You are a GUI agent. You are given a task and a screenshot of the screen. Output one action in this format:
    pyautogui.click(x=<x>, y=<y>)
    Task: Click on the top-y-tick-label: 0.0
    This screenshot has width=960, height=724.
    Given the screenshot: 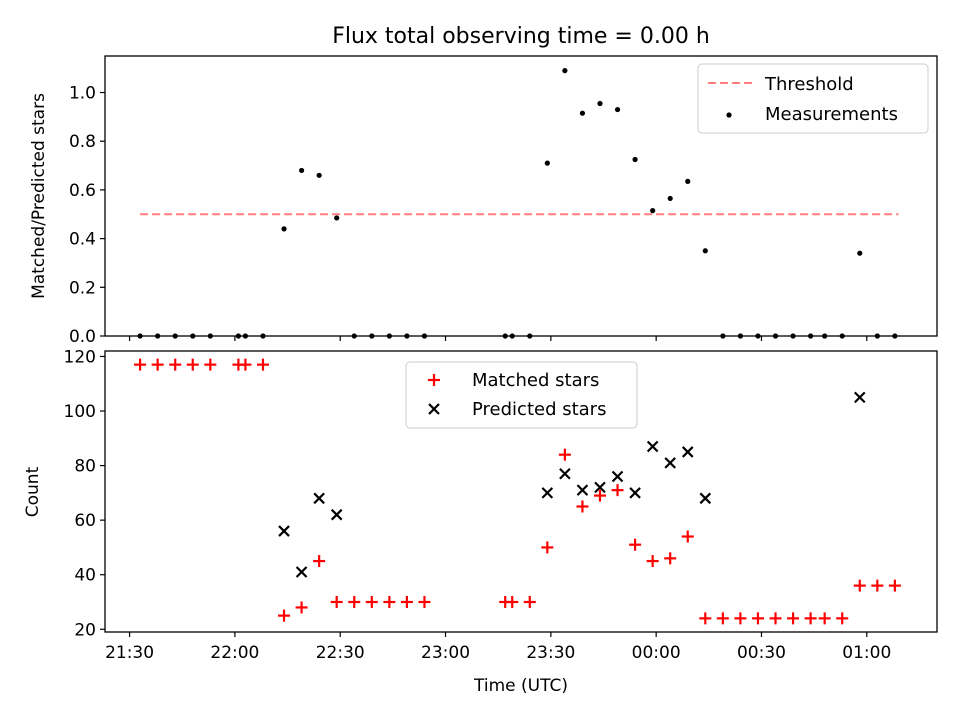 What is the action you would take?
    pyautogui.click(x=82, y=337)
    